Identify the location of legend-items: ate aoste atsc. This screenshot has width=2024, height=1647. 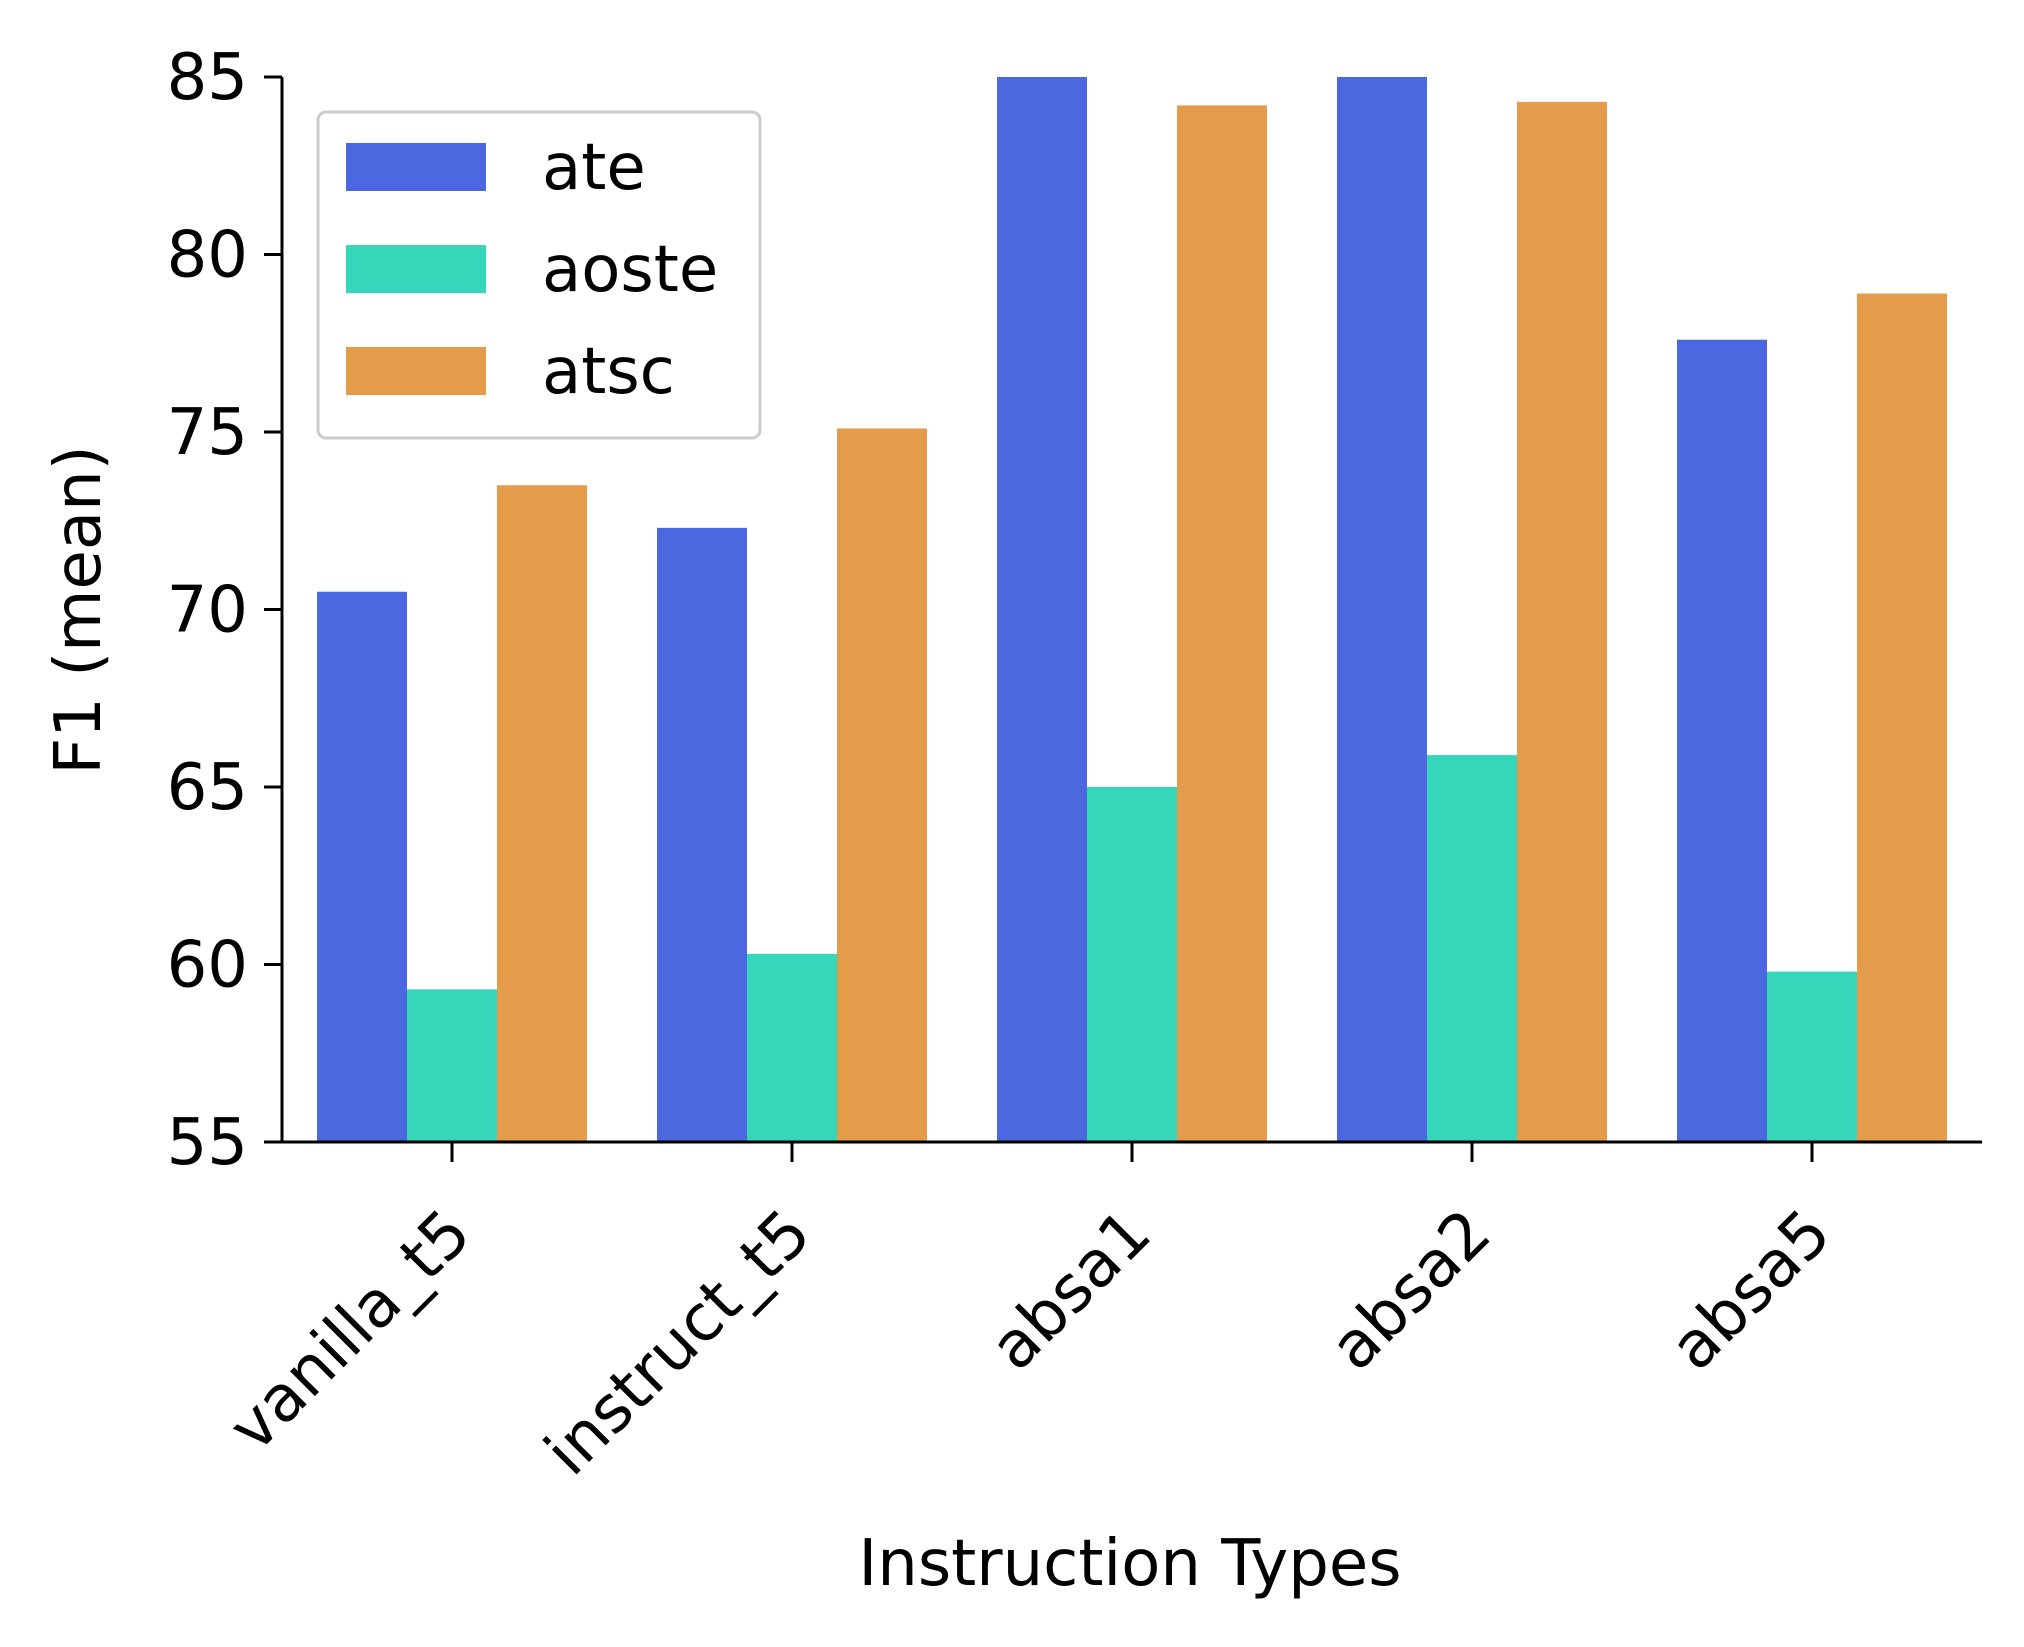
(532, 270).